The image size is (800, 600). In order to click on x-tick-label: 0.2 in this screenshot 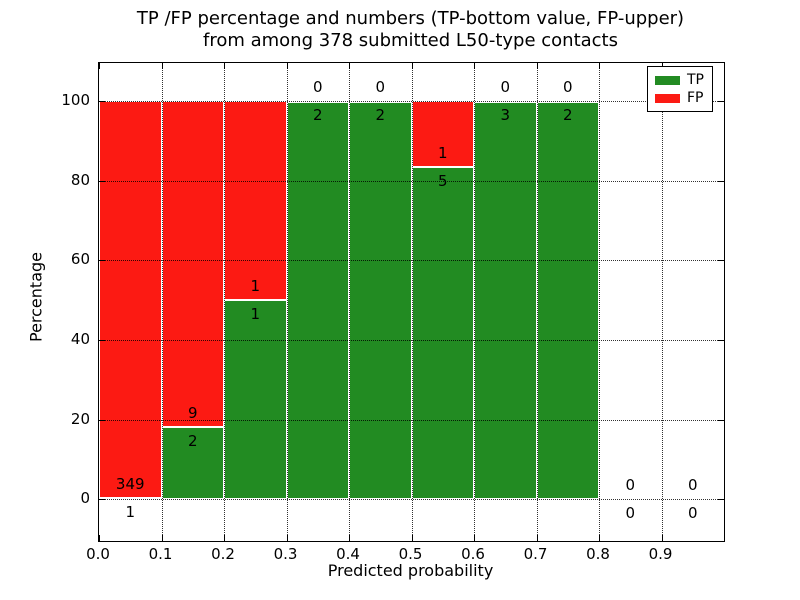, I will do `click(223, 554)`.